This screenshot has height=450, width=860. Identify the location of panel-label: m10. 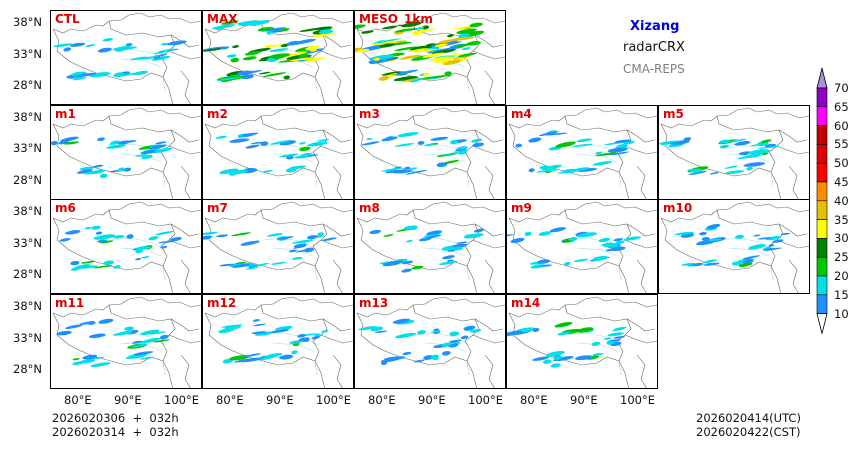
(678, 208).